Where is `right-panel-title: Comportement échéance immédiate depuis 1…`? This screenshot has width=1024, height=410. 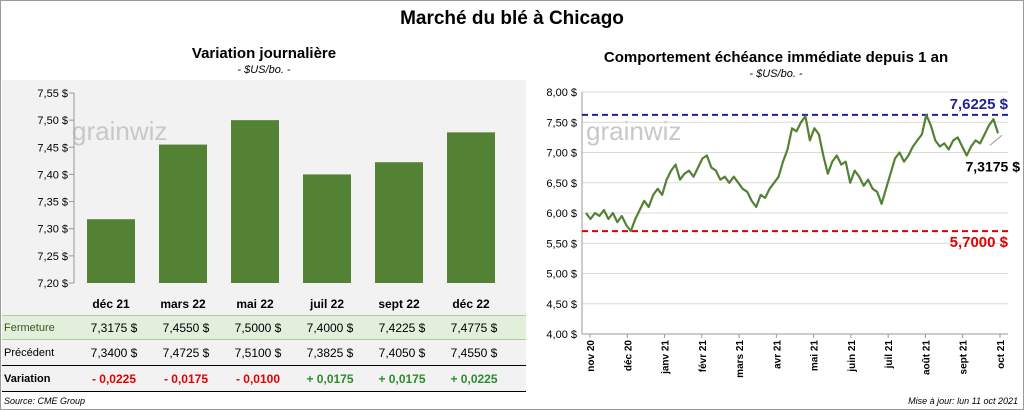 right-panel-title: Comportement échéance immédiate depuis 1… is located at coordinates (776, 57).